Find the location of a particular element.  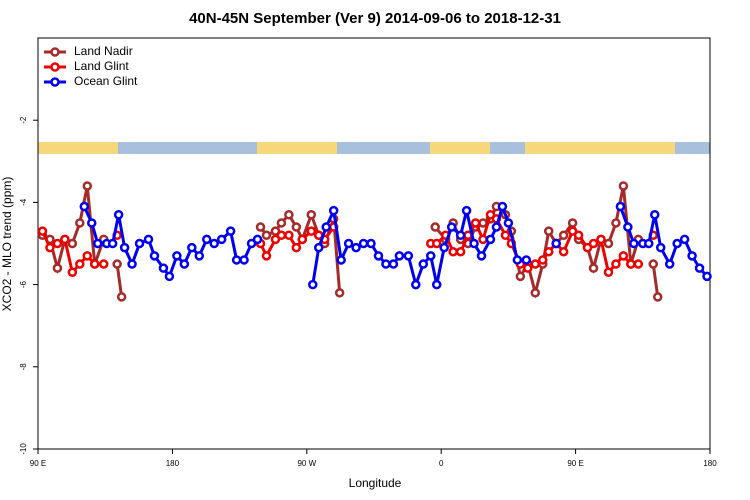

series-line is located at coordinates (73, 230).